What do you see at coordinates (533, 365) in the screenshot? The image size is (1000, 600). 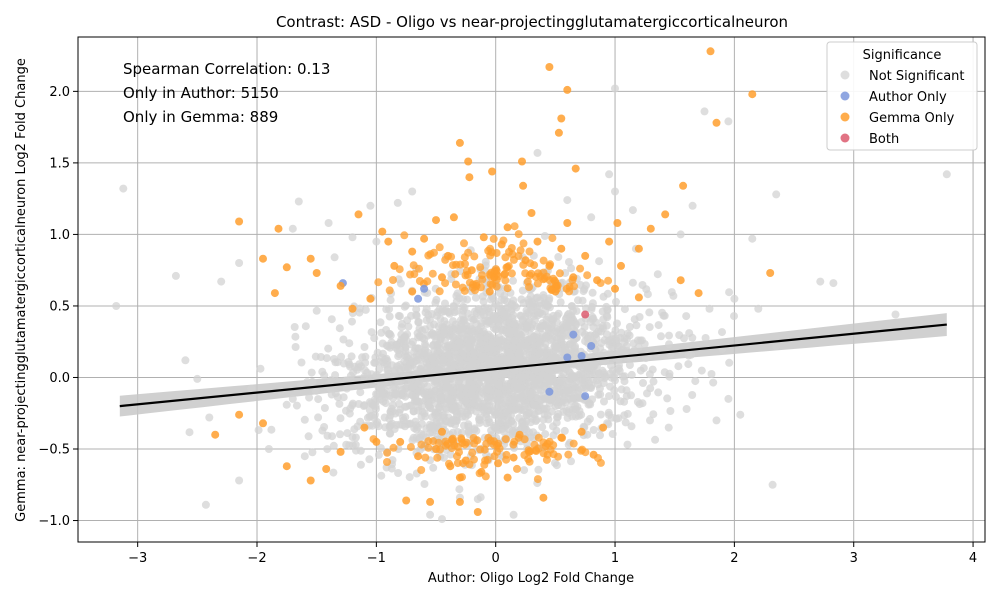 I see `regression-line` at bounding box center [533, 365].